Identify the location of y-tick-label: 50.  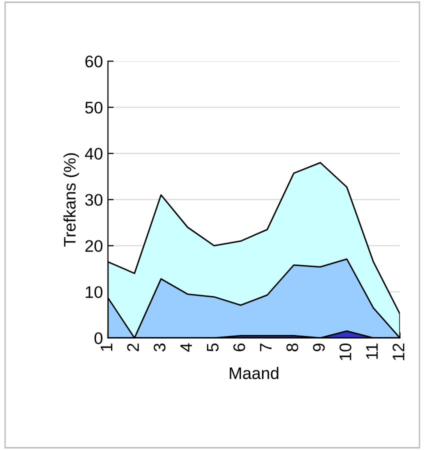
(93, 108).